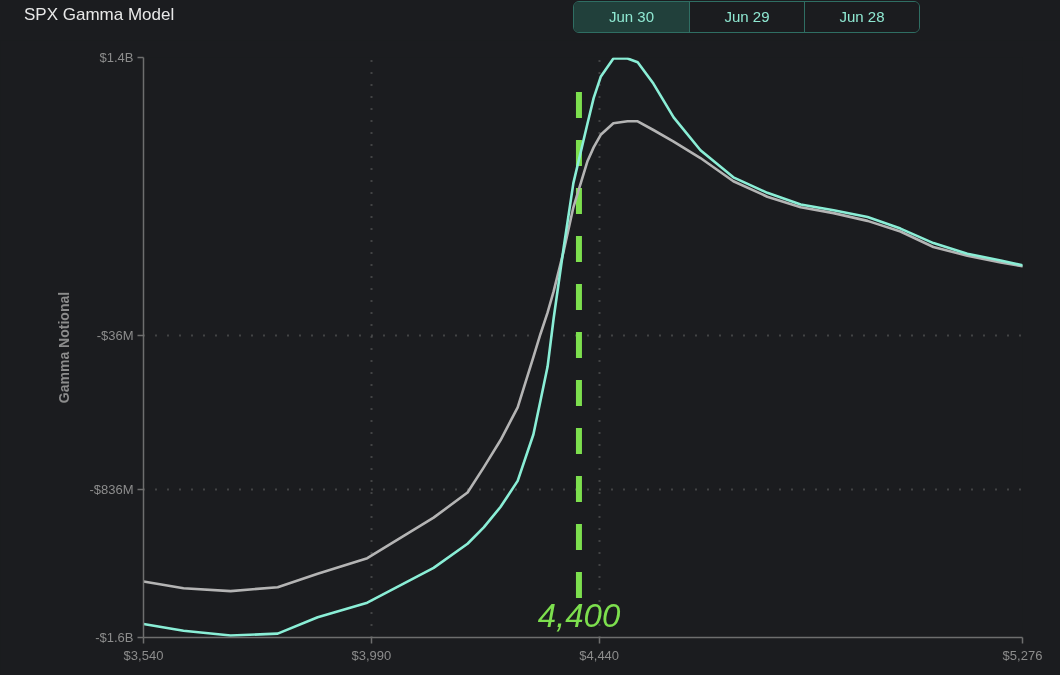 This screenshot has height=675, width=1060. I want to click on y-tick-label: $1.4B, so click(116, 57).